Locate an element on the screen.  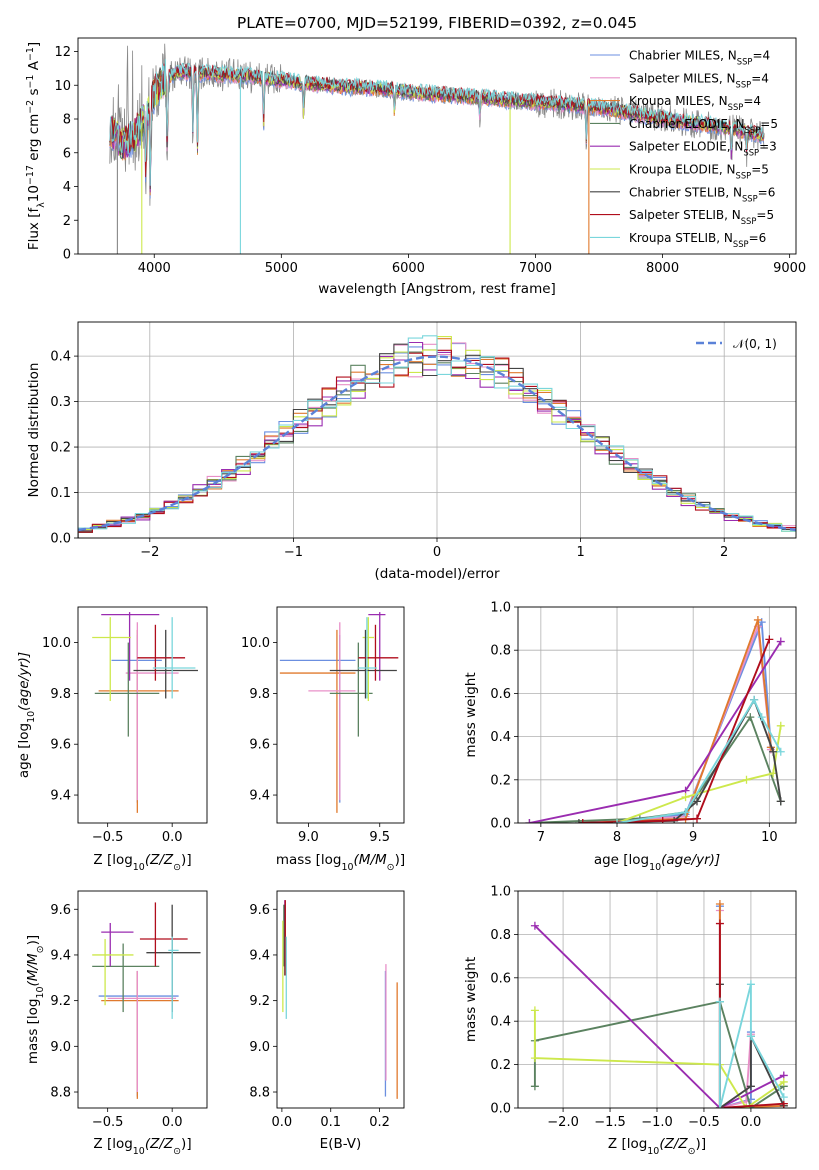
tick-label-y: 9.8 is located at coordinates (60, 694).